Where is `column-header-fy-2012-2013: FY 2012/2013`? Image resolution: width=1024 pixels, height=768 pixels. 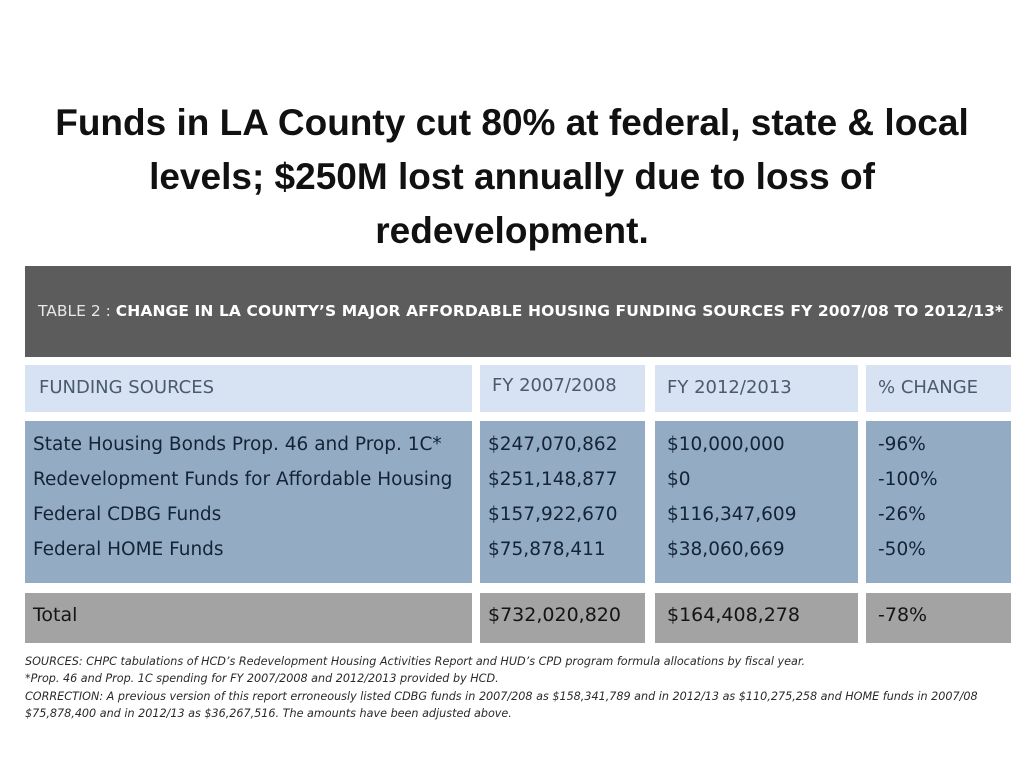
column-header-fy-2012-2013: FY 2012/2013 is located at coordinates (756, 388).